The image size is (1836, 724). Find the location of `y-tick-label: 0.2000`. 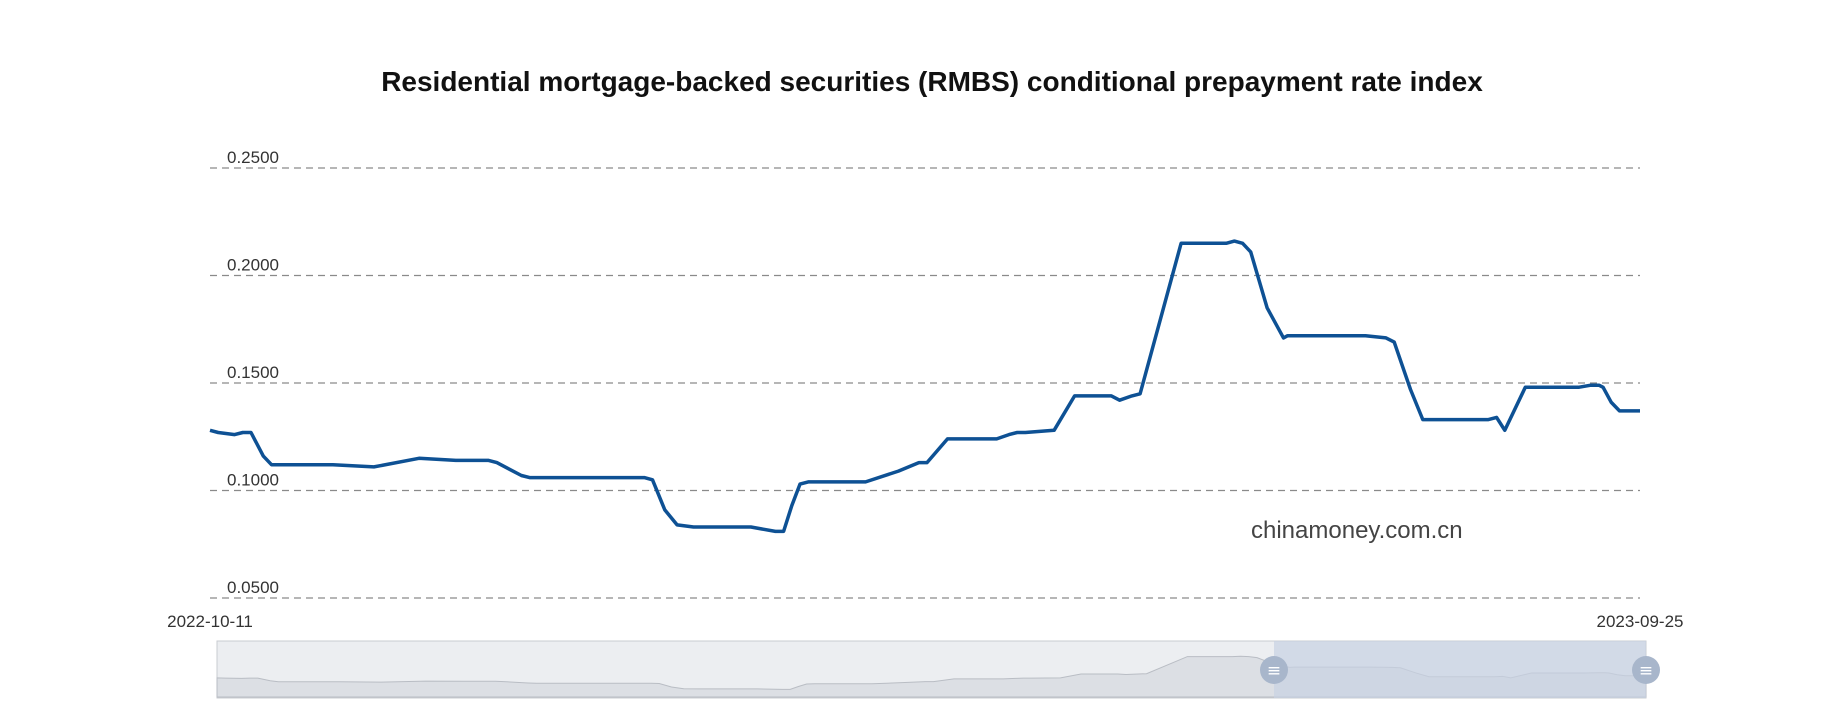

y-tick-label: 0.2000 is located at coordinates (253, 265).